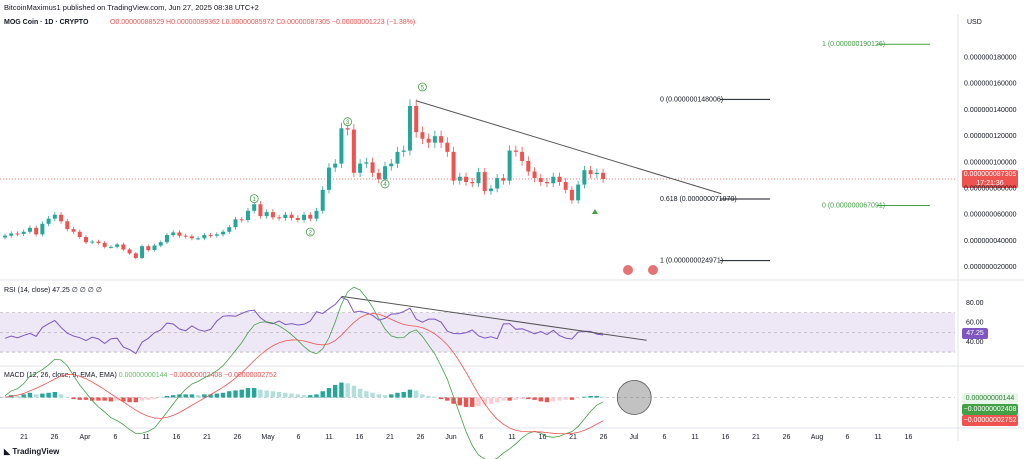  What do you see at coordinates (990, 179) in the screenshot?
I see `last-price-badge: 0.000000087305 17:21:36` at bounding box center [990, 179].